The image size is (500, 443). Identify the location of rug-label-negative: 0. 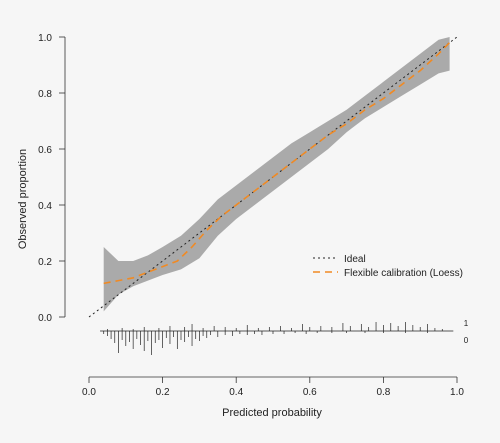
(466, 340).